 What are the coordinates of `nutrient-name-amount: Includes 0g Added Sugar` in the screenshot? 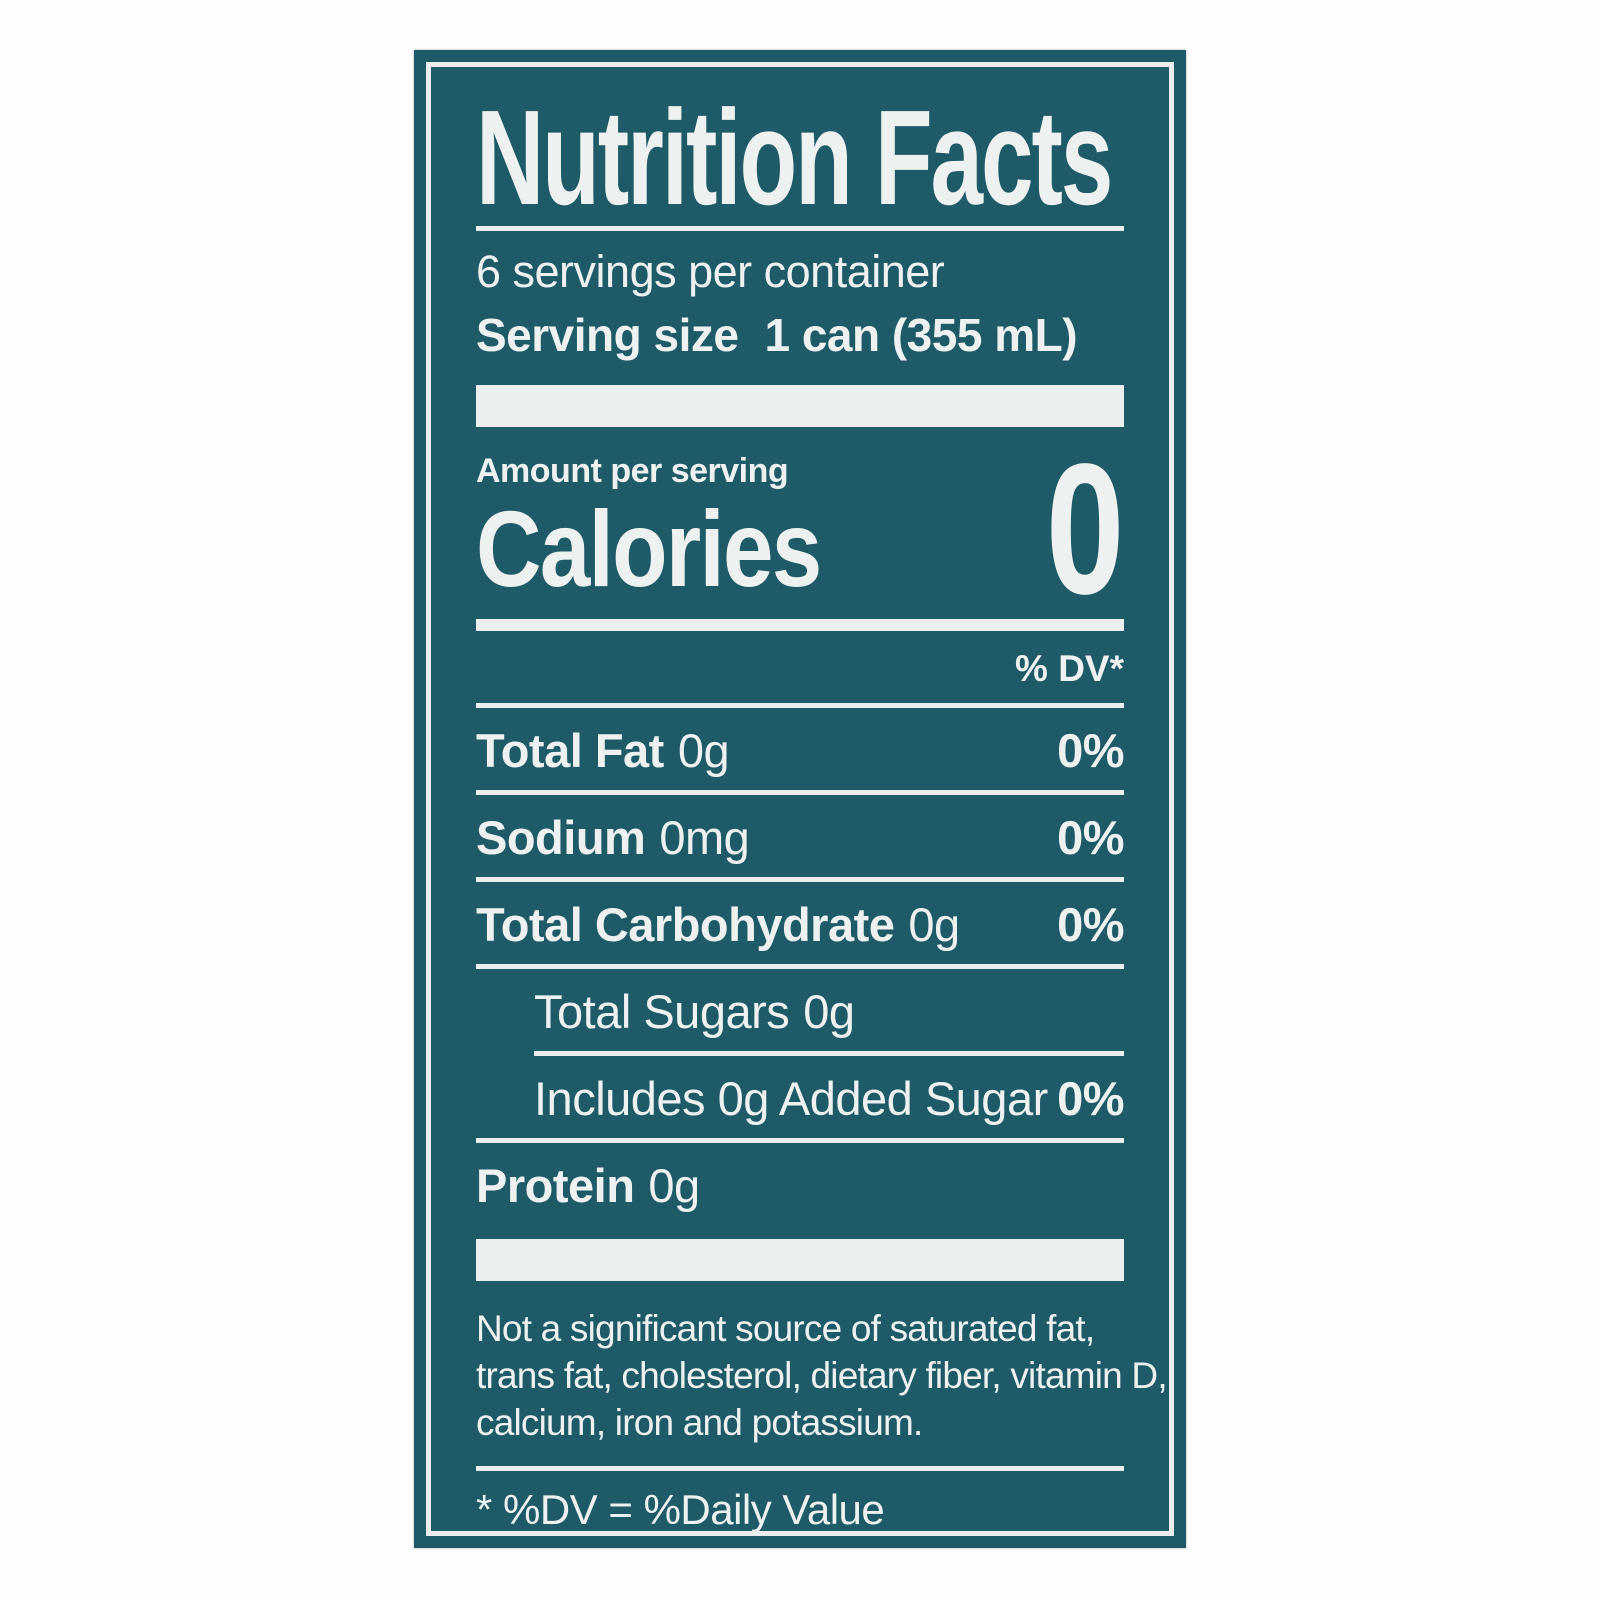 It's located at (791, 1098).